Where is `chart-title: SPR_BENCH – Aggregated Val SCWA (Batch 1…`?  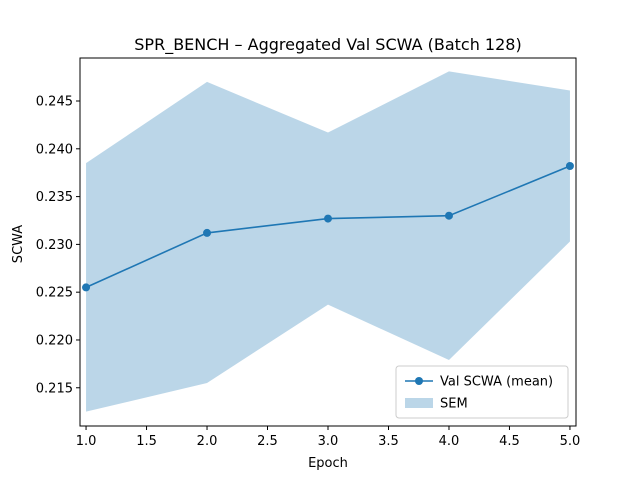 chart-title: SPR_BENCH – Aggregated Val SCWA (Batch 1… is located at coordinates (327, 45).